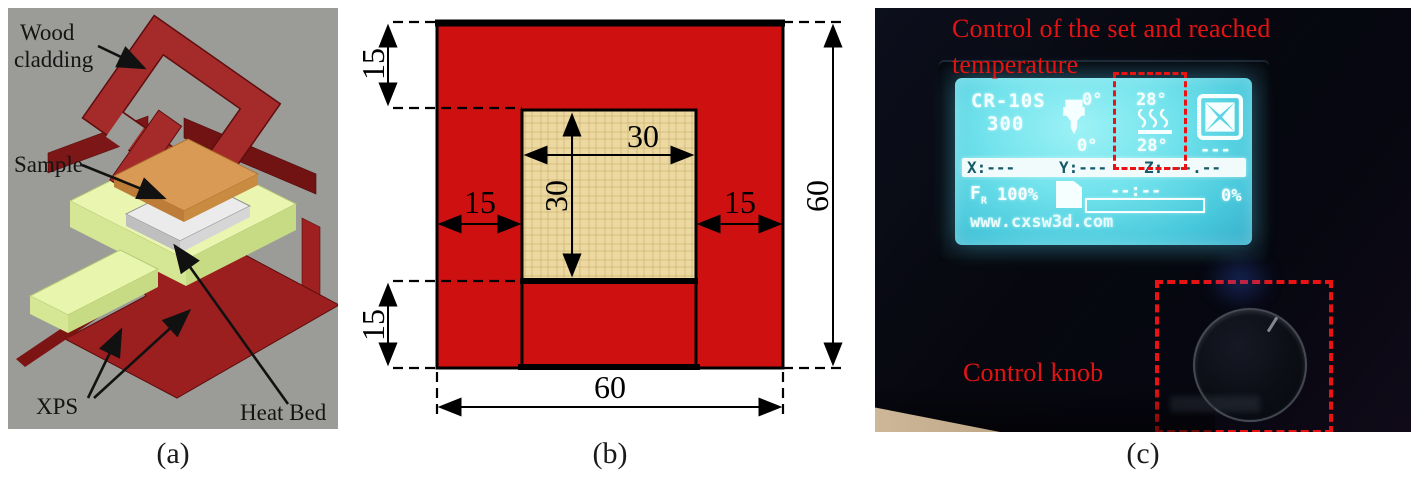  What do you see at coordinates (1220, 117) in the screenshot?
I see `fan-icon` at bounding box center [1220, 117].